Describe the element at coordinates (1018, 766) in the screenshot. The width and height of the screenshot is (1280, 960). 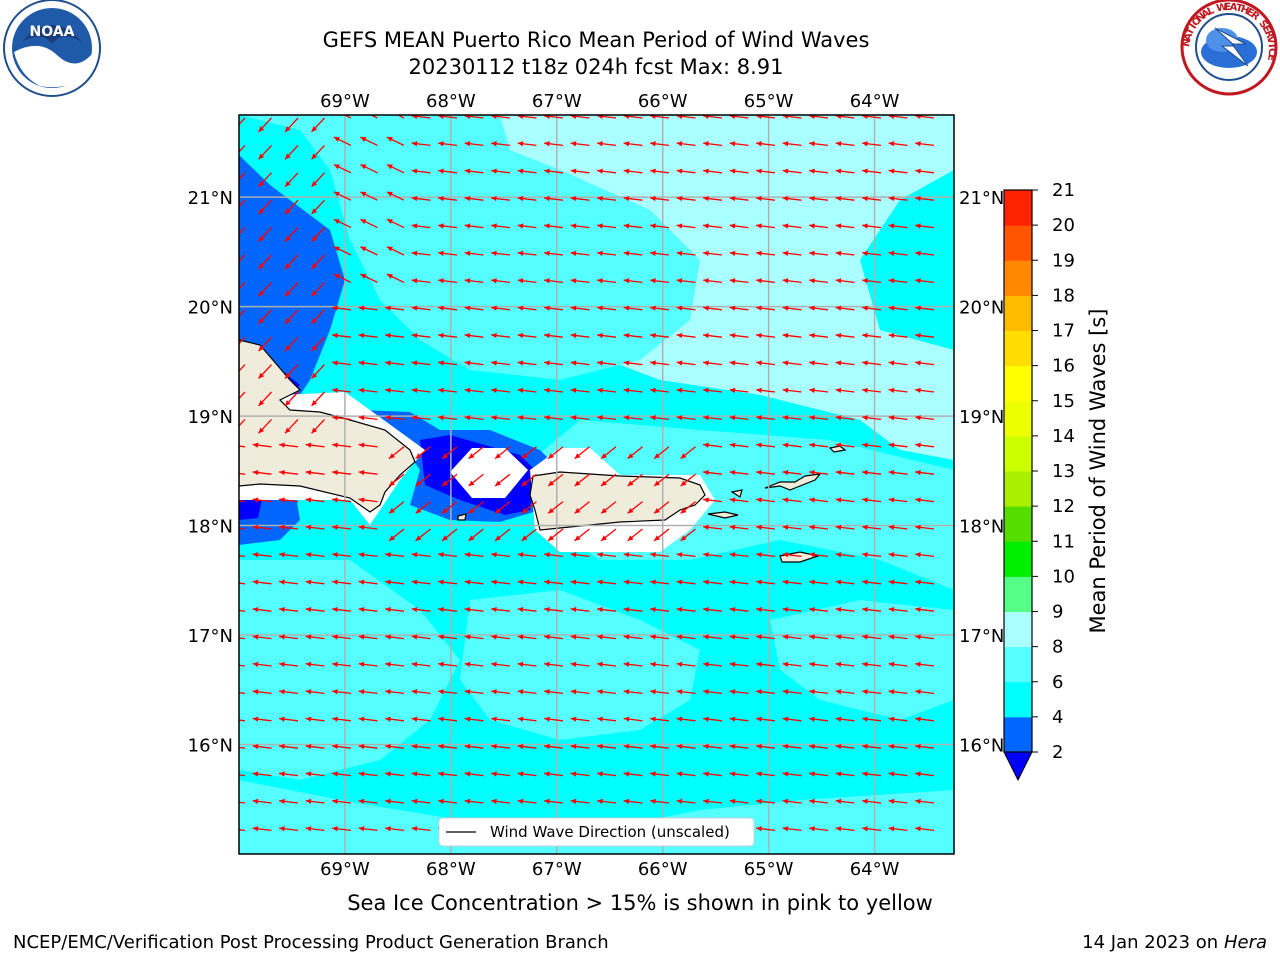
I see `colorbar-extend-min` at that location.